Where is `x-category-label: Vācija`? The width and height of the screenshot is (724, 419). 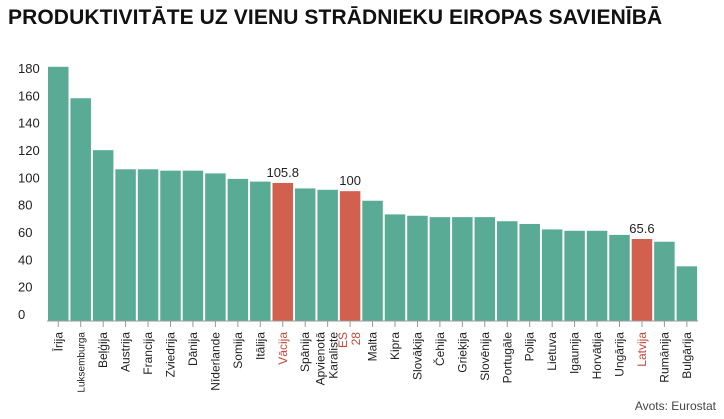
x-category-label: Vācija is located at coordinates (283, 348).